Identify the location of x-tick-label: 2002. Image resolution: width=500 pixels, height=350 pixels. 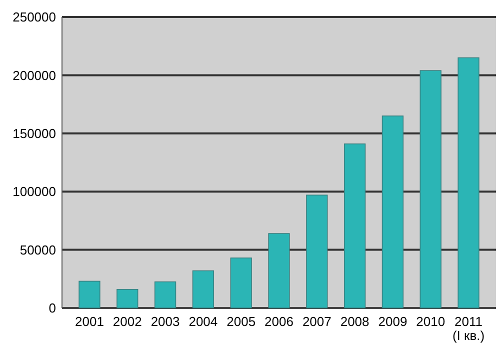
(127, 321).